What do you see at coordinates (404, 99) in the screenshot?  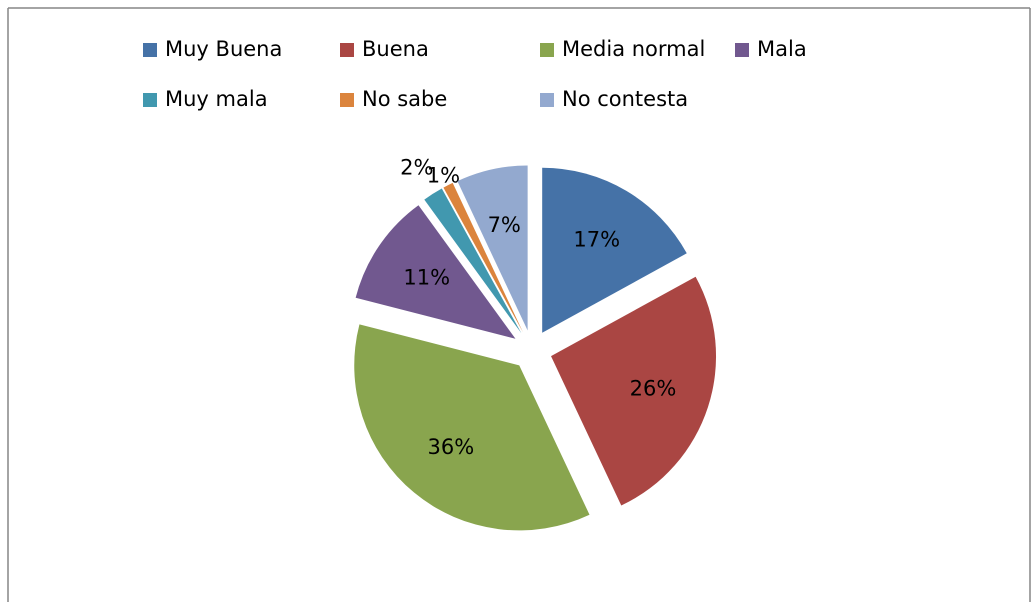 I see `legend-label: No sabe` at bounding box center [404, 99].